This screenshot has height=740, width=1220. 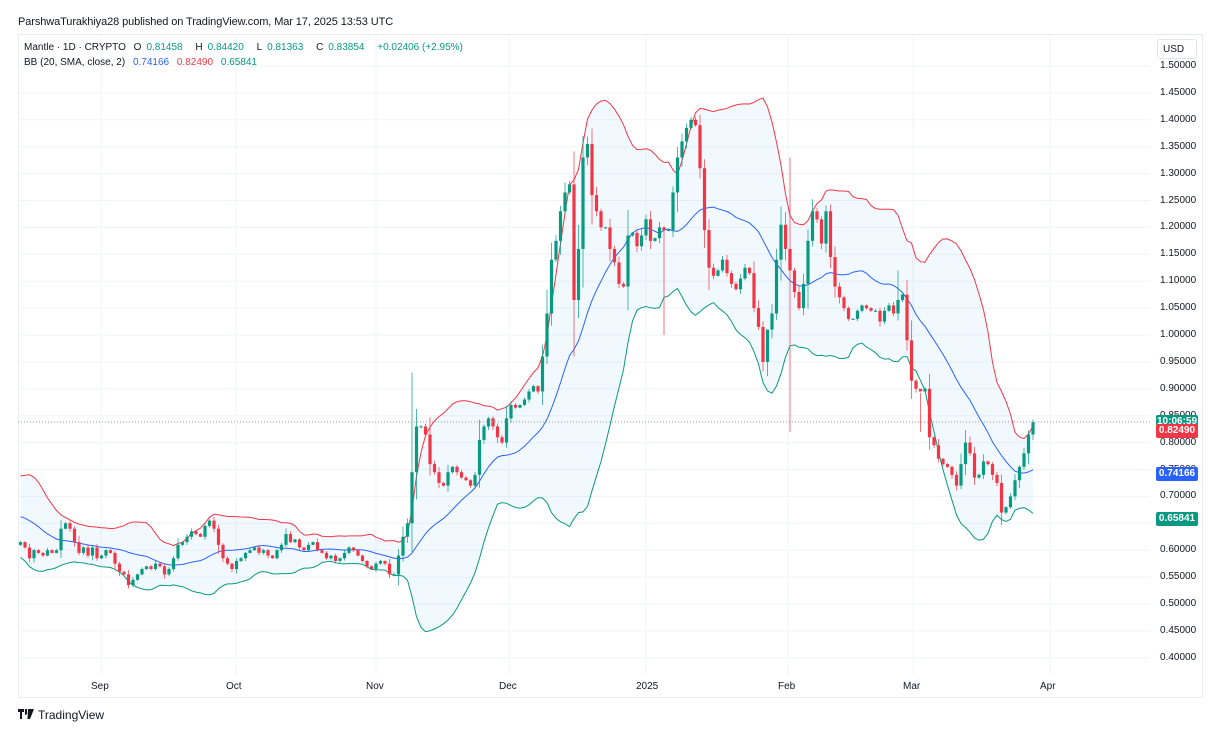 What do you see at coordinates (238, 62) in the screenshot?
I see `bb-lower-value: 0.65841` at bounding box center [238, 62].